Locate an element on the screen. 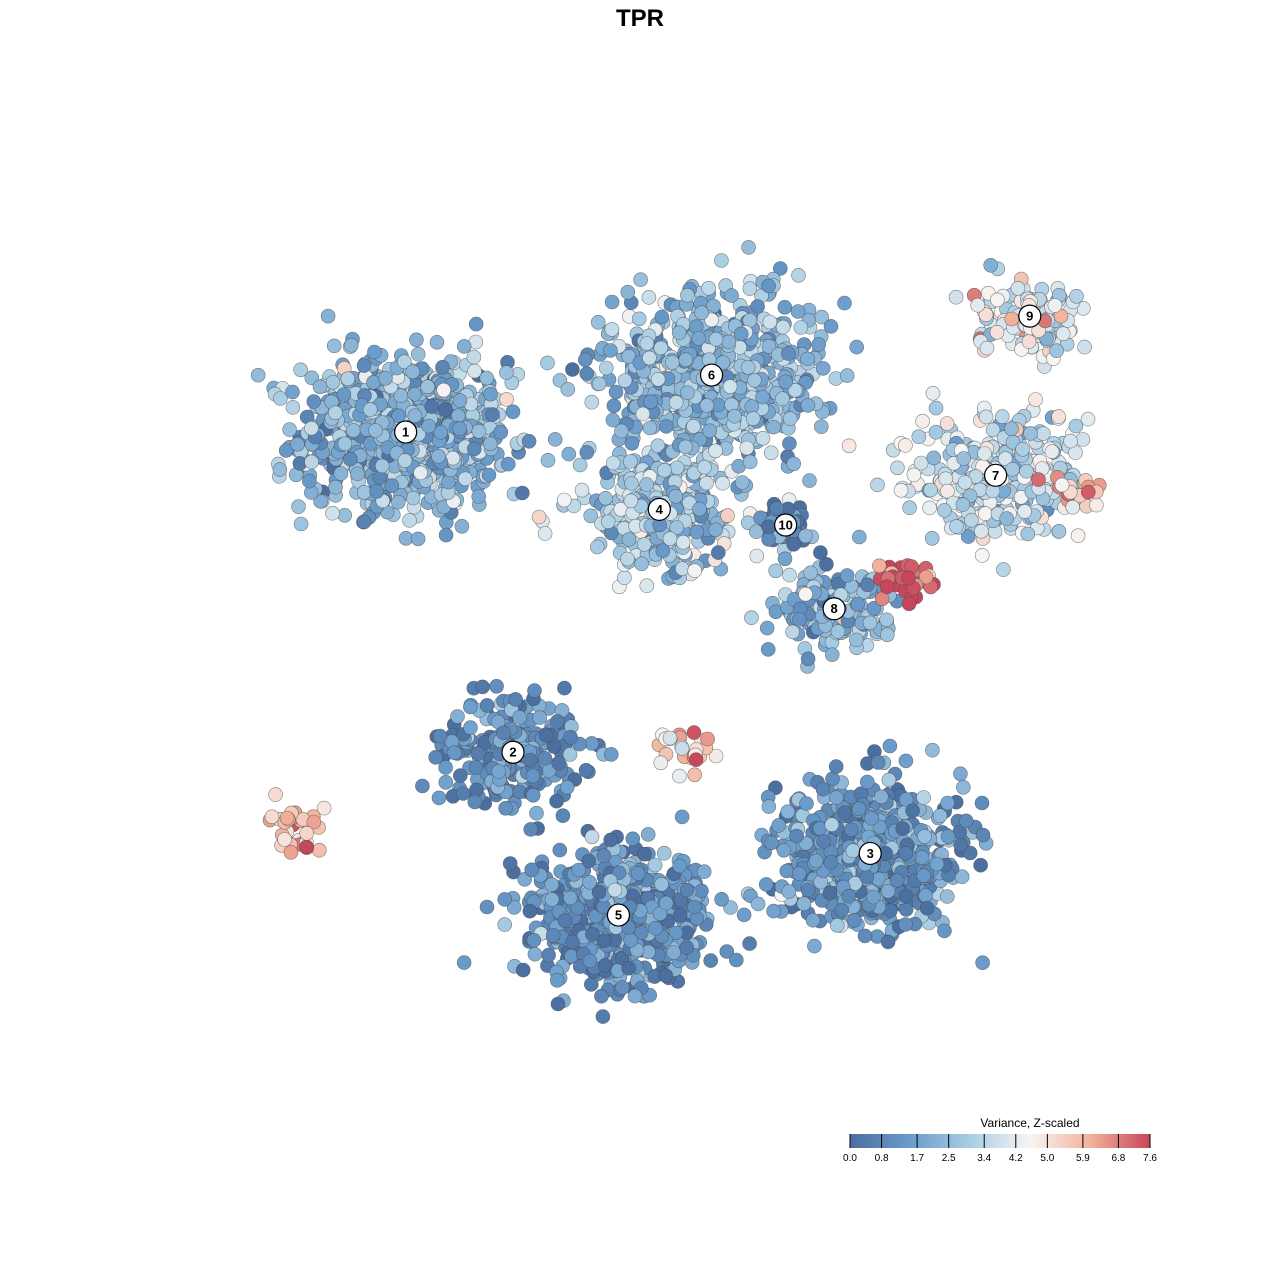 Image resolution: width=1280 pixels, height=1280 pixels. cluster-label-text: 1 is located at coordinates (405, 432).